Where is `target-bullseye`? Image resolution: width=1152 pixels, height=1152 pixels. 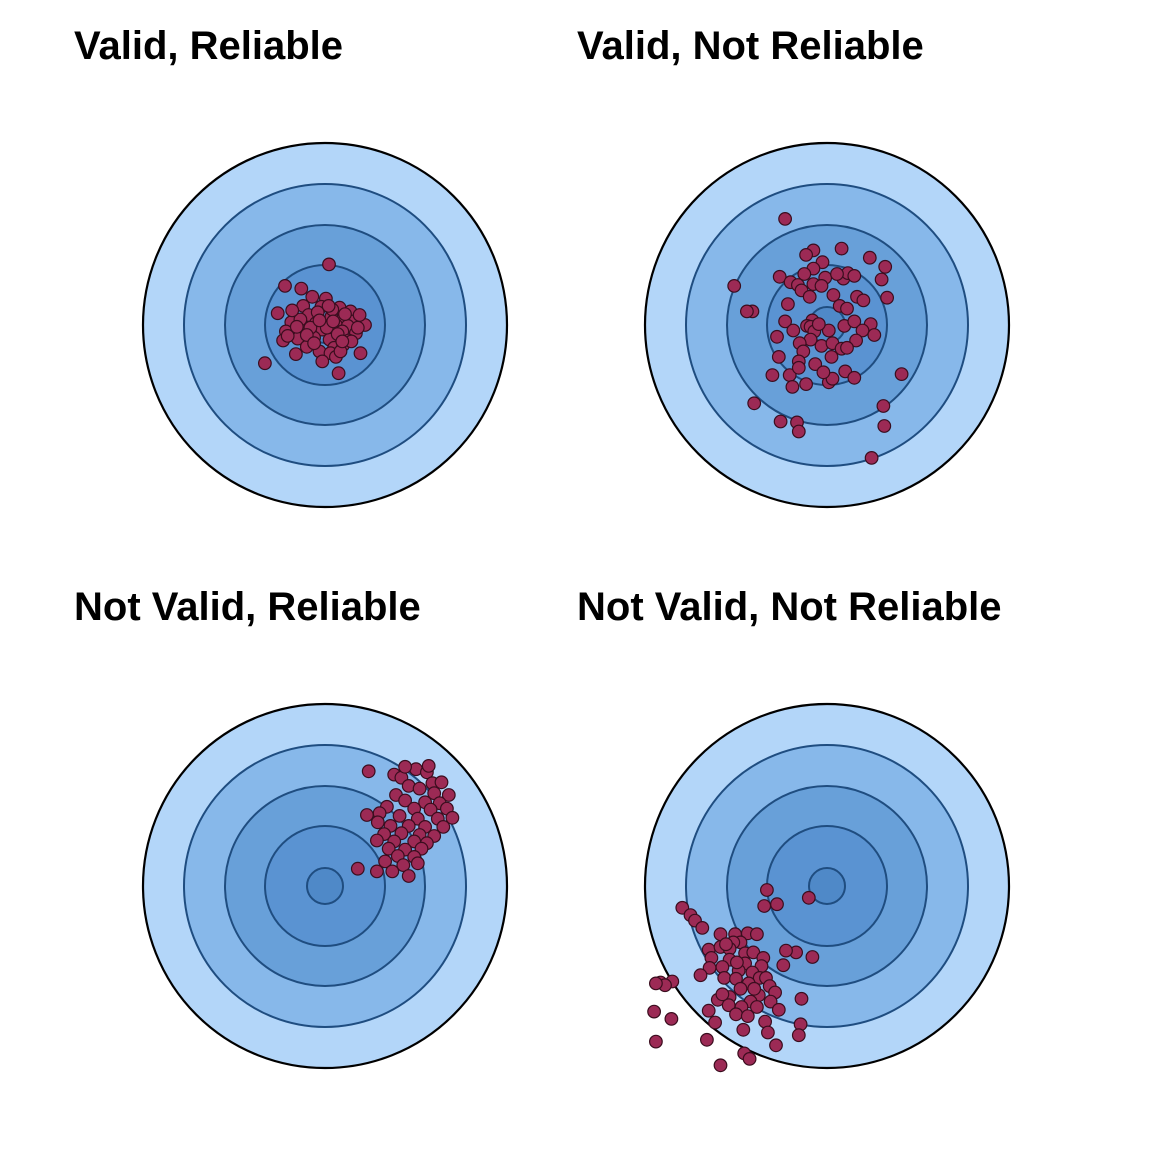 target-bullseye is located at coordinates (827, 886).